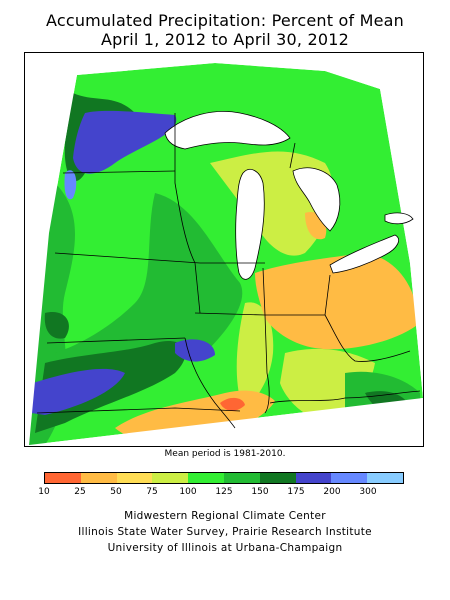  Describe the element at coordinates (70, 185) in the screenshot. I see `region-200-300-northwest` at that location.